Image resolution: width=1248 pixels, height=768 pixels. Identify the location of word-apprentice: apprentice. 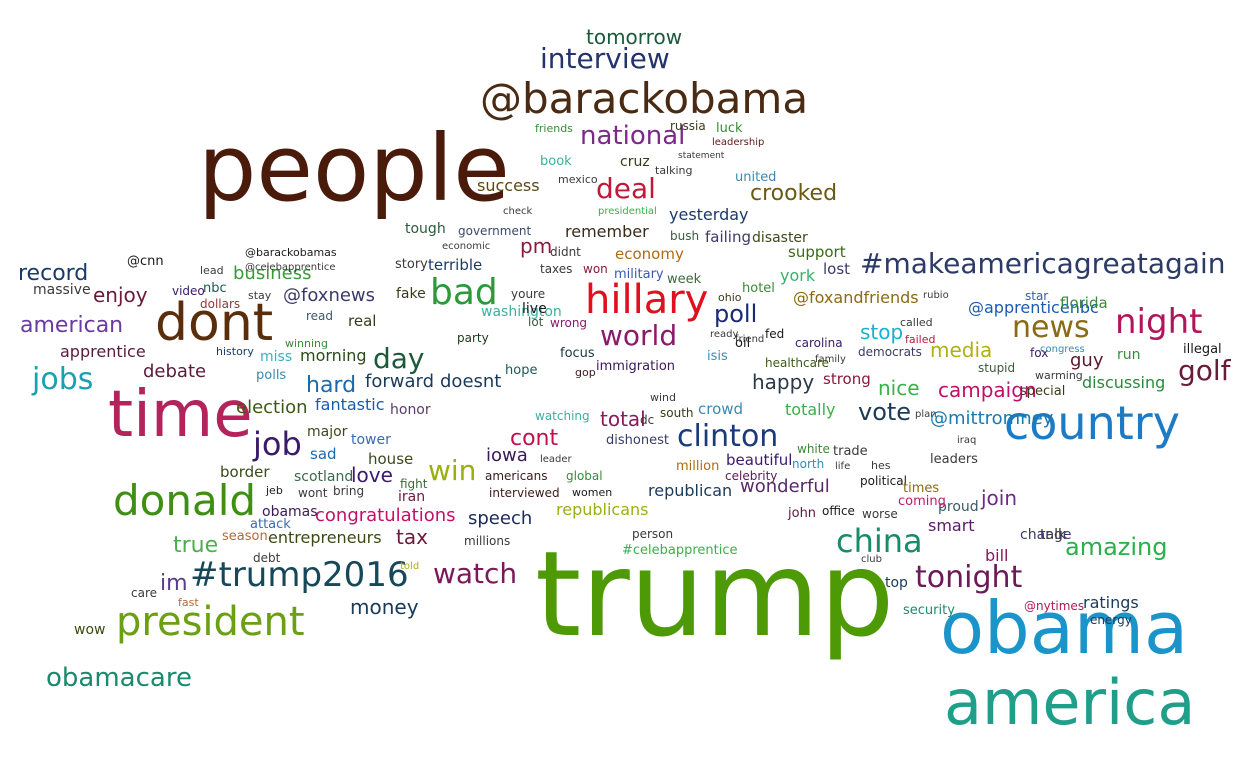
(103, 351).